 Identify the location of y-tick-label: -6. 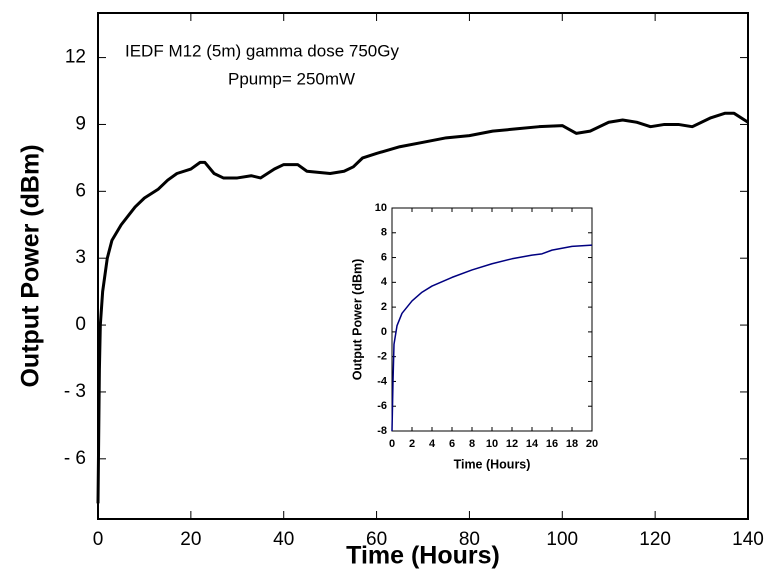
(382, 406).